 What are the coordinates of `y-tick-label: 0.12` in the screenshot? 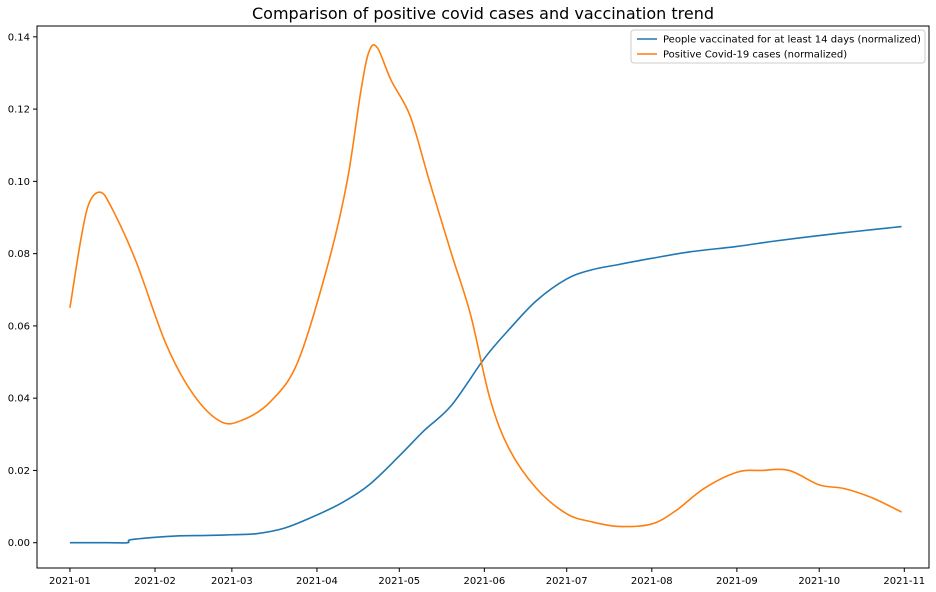 It's located at (19, 110).